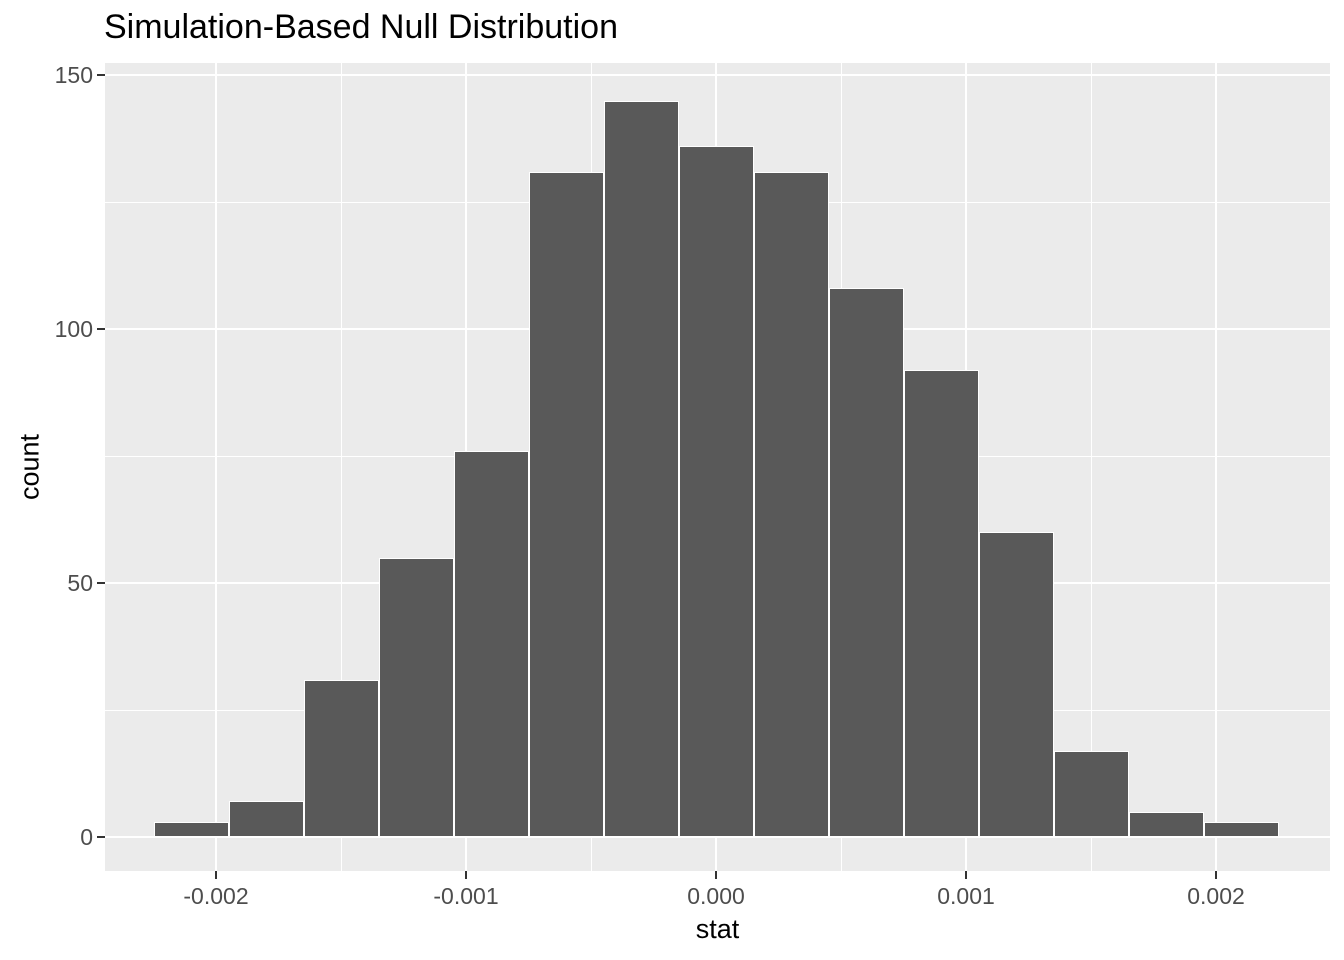  I want to click on chart-title: Simulation-Based Null Distribution, so click(361, 27).